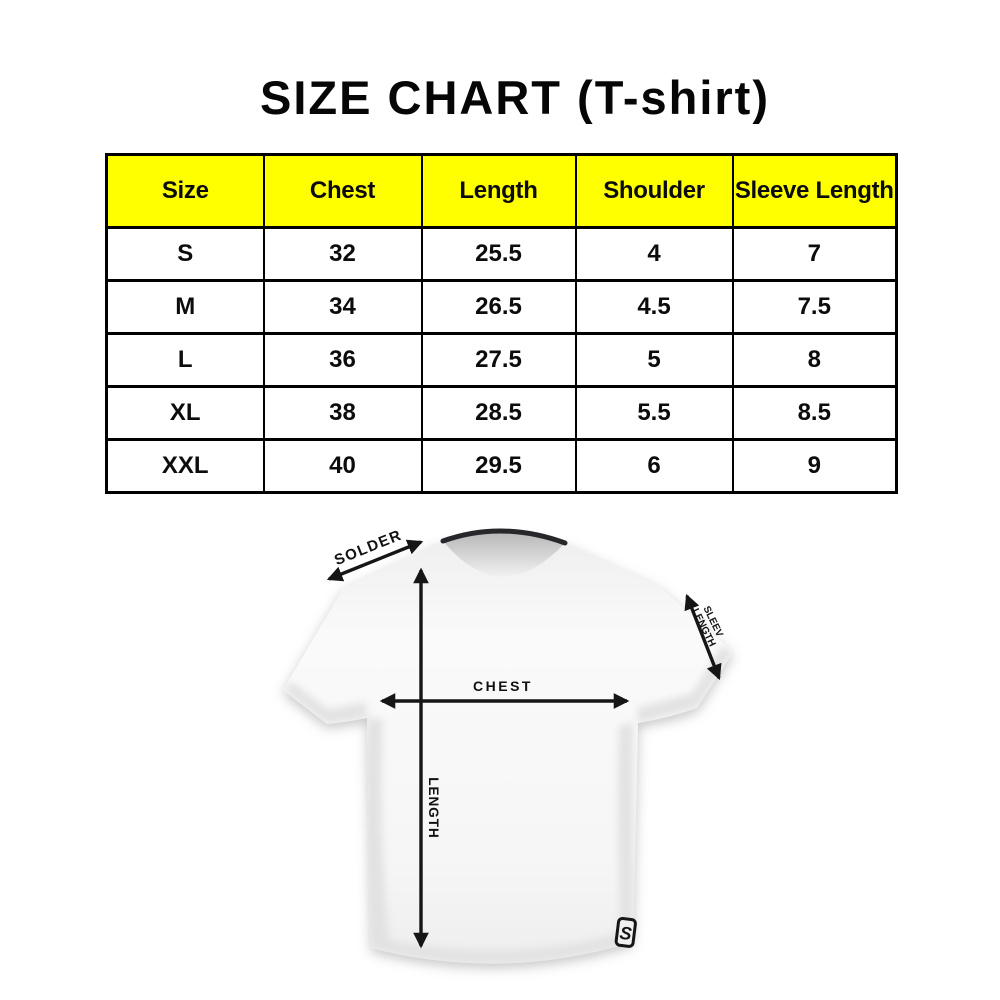  What do you see at coordinates (504, 537) in the screenshot?
I see `collar` at bounding box center [504, 537].